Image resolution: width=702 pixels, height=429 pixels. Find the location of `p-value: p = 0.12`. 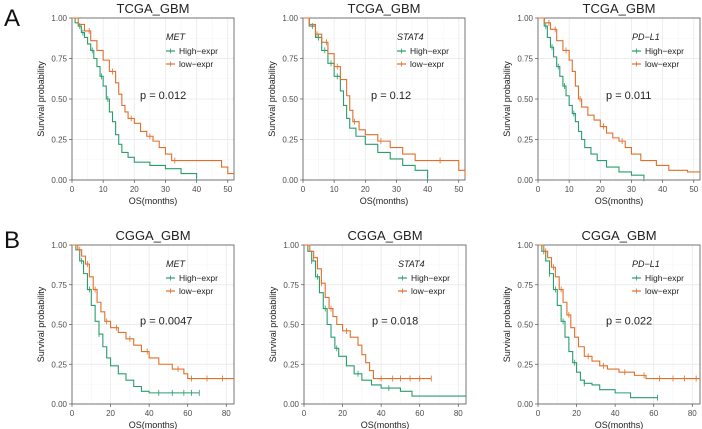

p-value: p = 0.12 is located at coordinates (391, 96).